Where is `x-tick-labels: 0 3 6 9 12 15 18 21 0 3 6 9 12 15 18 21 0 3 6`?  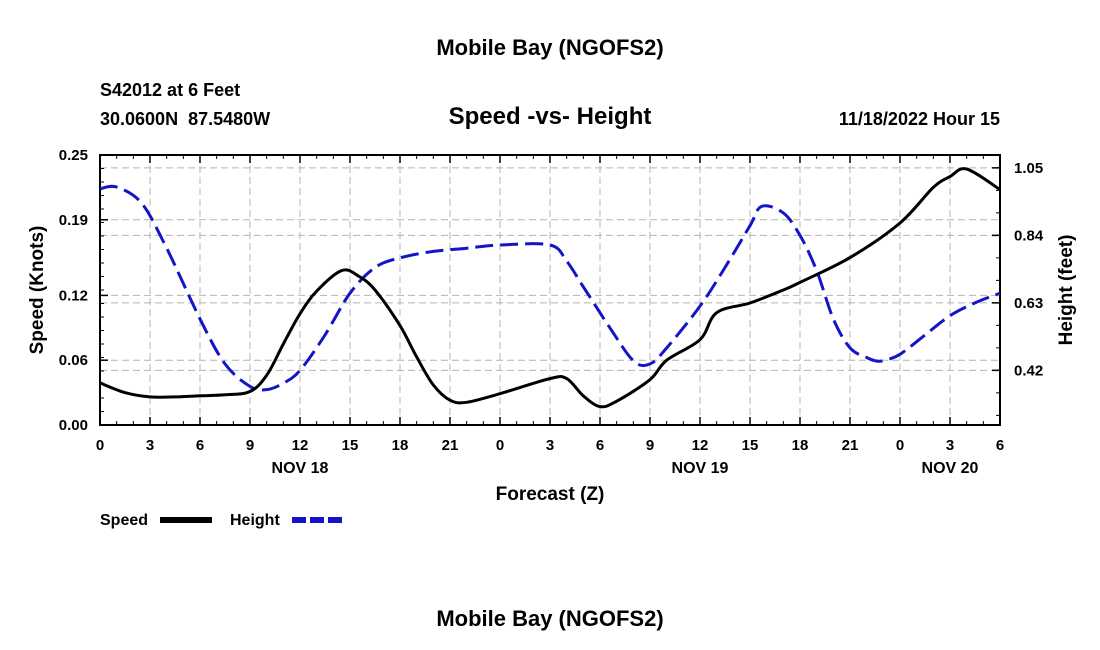 x-tick-labels: 0 3 6 9 12 15 18 21 0 3 6 9 12 15 18 21 0 3 6 is located at coordinates (550, 445).